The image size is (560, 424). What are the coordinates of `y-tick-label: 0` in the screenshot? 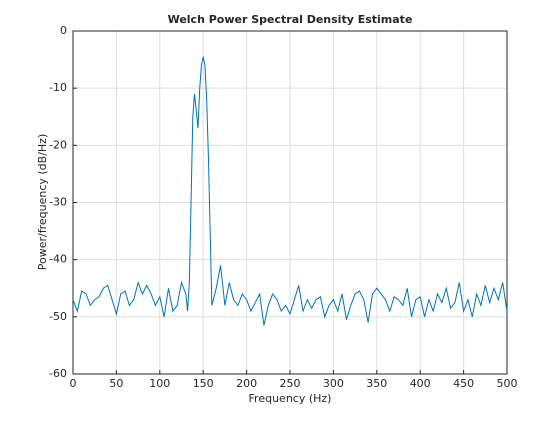 It's located at (63, 30).